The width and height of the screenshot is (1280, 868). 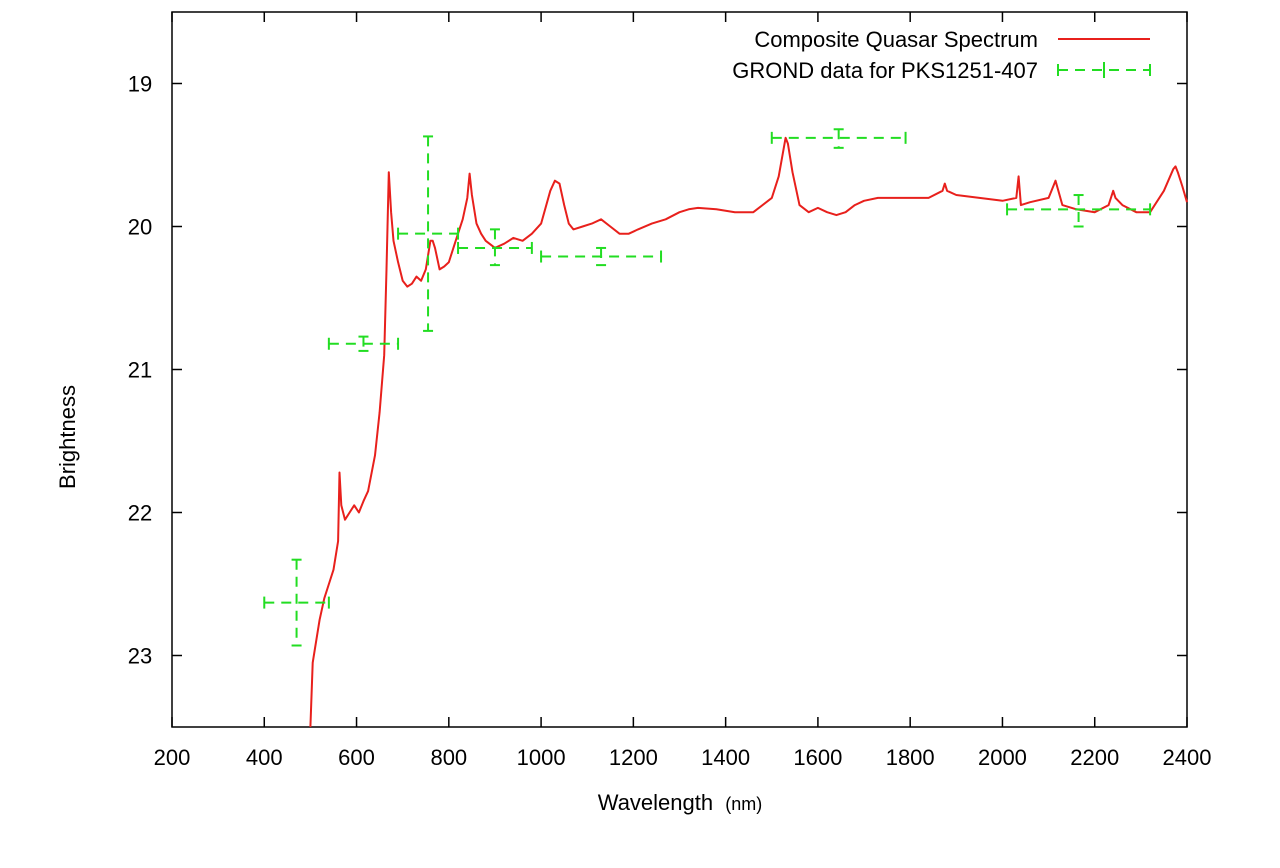 I want to click on x-tick-label: 400, so click(x=264, y=757).